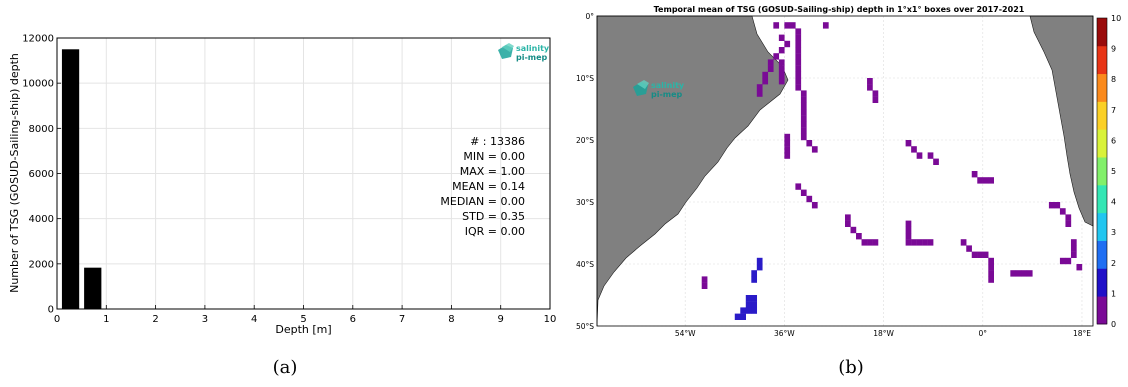 Image resolution: width=1128 pixels, height=387 pixels. Describe the element at coordinates (1113, 79) in the screenshot. I see `colorbar-tick-label: 8` at that location.